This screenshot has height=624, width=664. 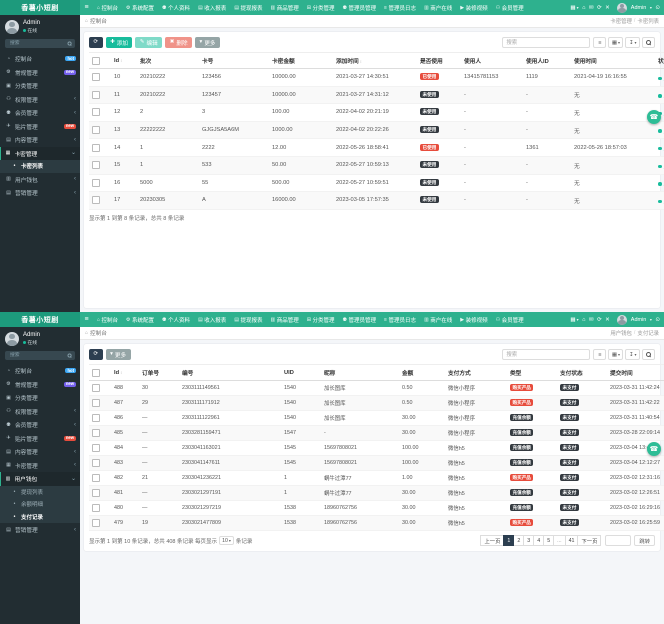 I want to click on admin-name: Admin, so click(x=638, y=319).